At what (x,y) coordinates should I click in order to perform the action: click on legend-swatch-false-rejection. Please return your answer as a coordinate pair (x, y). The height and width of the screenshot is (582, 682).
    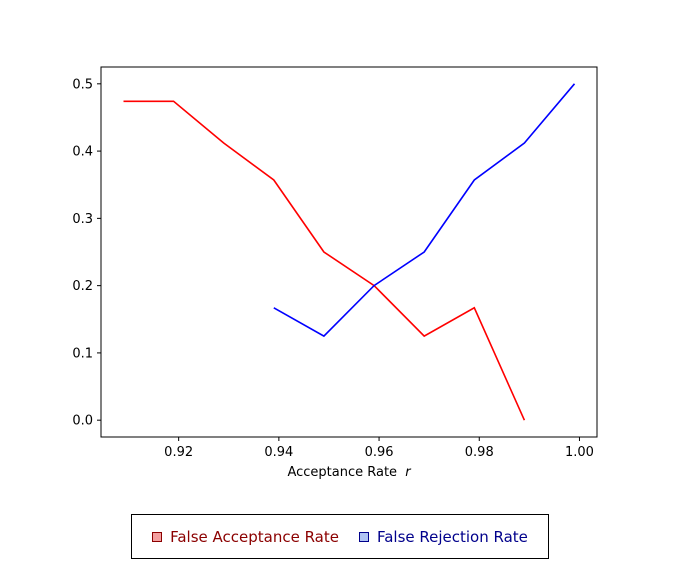
    Looking at the image, I should click on (363, 536).